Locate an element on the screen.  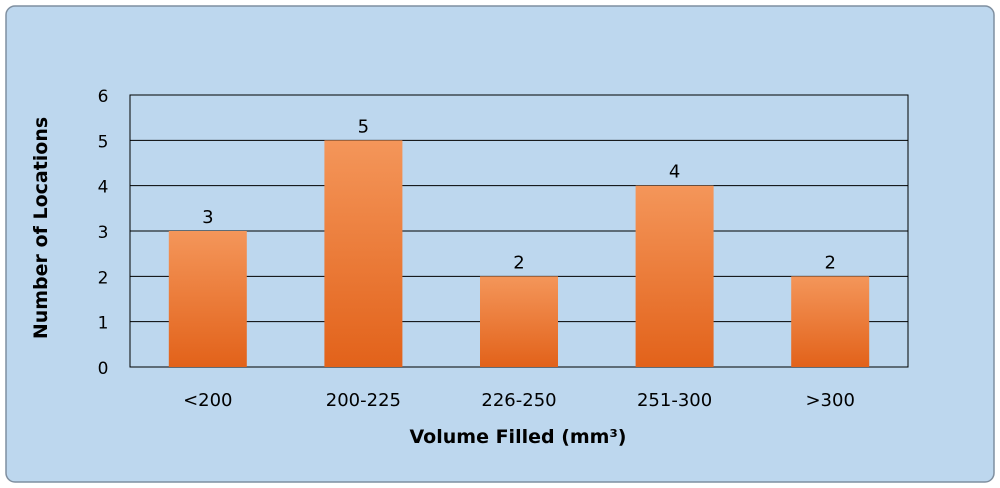
y-tick-label: 3 is located at coordinates (103, 233).